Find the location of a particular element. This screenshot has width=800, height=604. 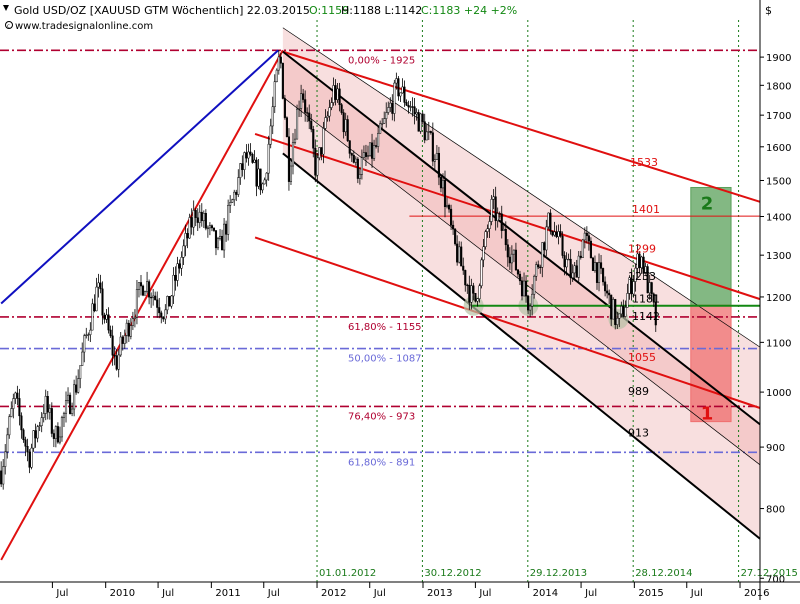

fib-level-label: 61,80% - 891 is located at coordinates (381, 462).